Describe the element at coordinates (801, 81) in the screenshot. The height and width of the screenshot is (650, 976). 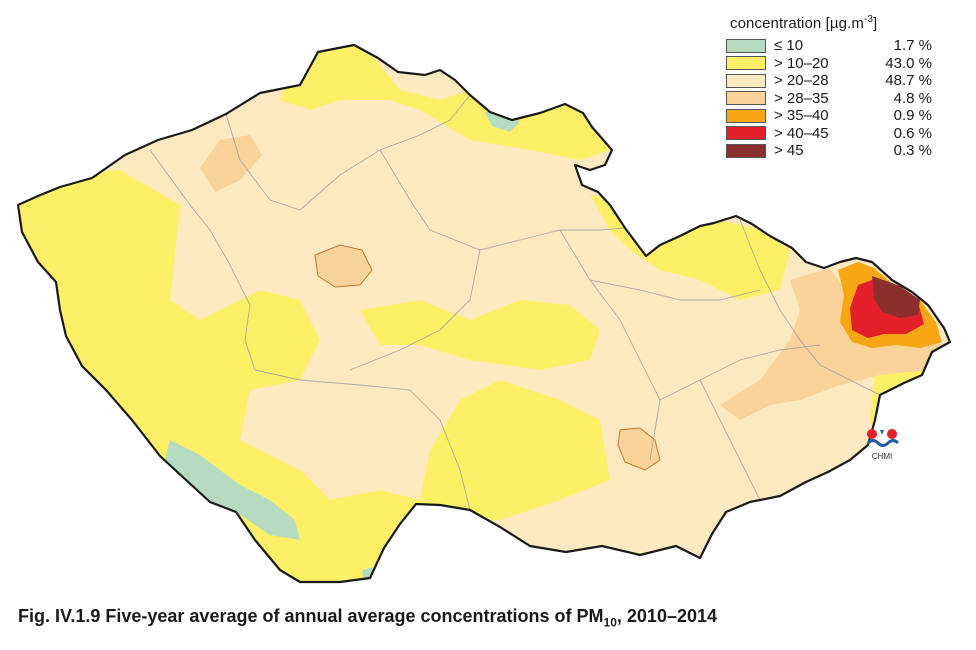
I see `legend-label: > 20–28` at that location.